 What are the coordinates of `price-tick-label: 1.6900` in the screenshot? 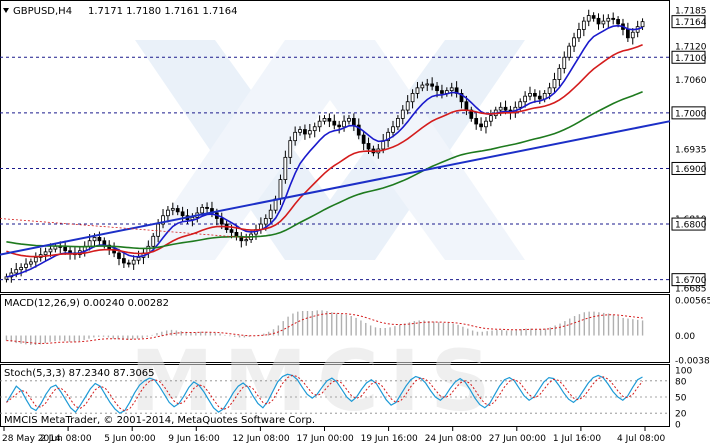 It's located at (691, 170).